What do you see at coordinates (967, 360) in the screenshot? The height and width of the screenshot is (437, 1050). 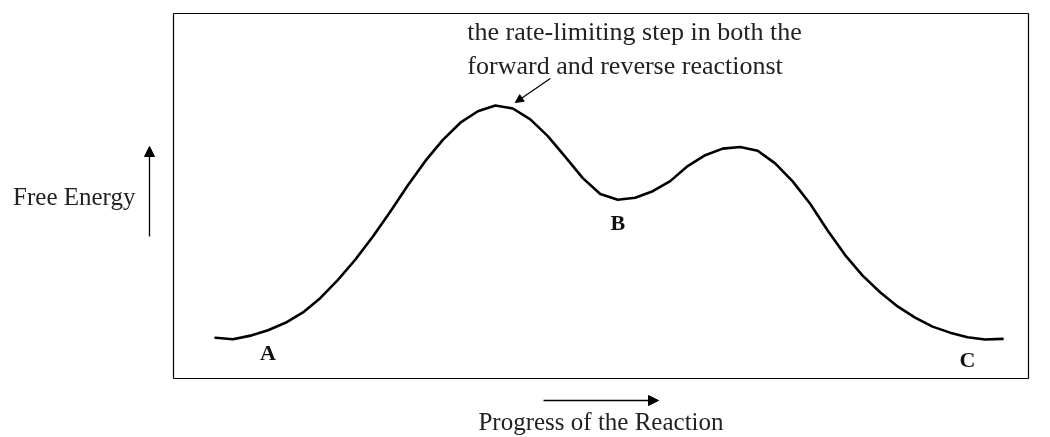 I see `annotation: C` at bounding box center [967, 360].